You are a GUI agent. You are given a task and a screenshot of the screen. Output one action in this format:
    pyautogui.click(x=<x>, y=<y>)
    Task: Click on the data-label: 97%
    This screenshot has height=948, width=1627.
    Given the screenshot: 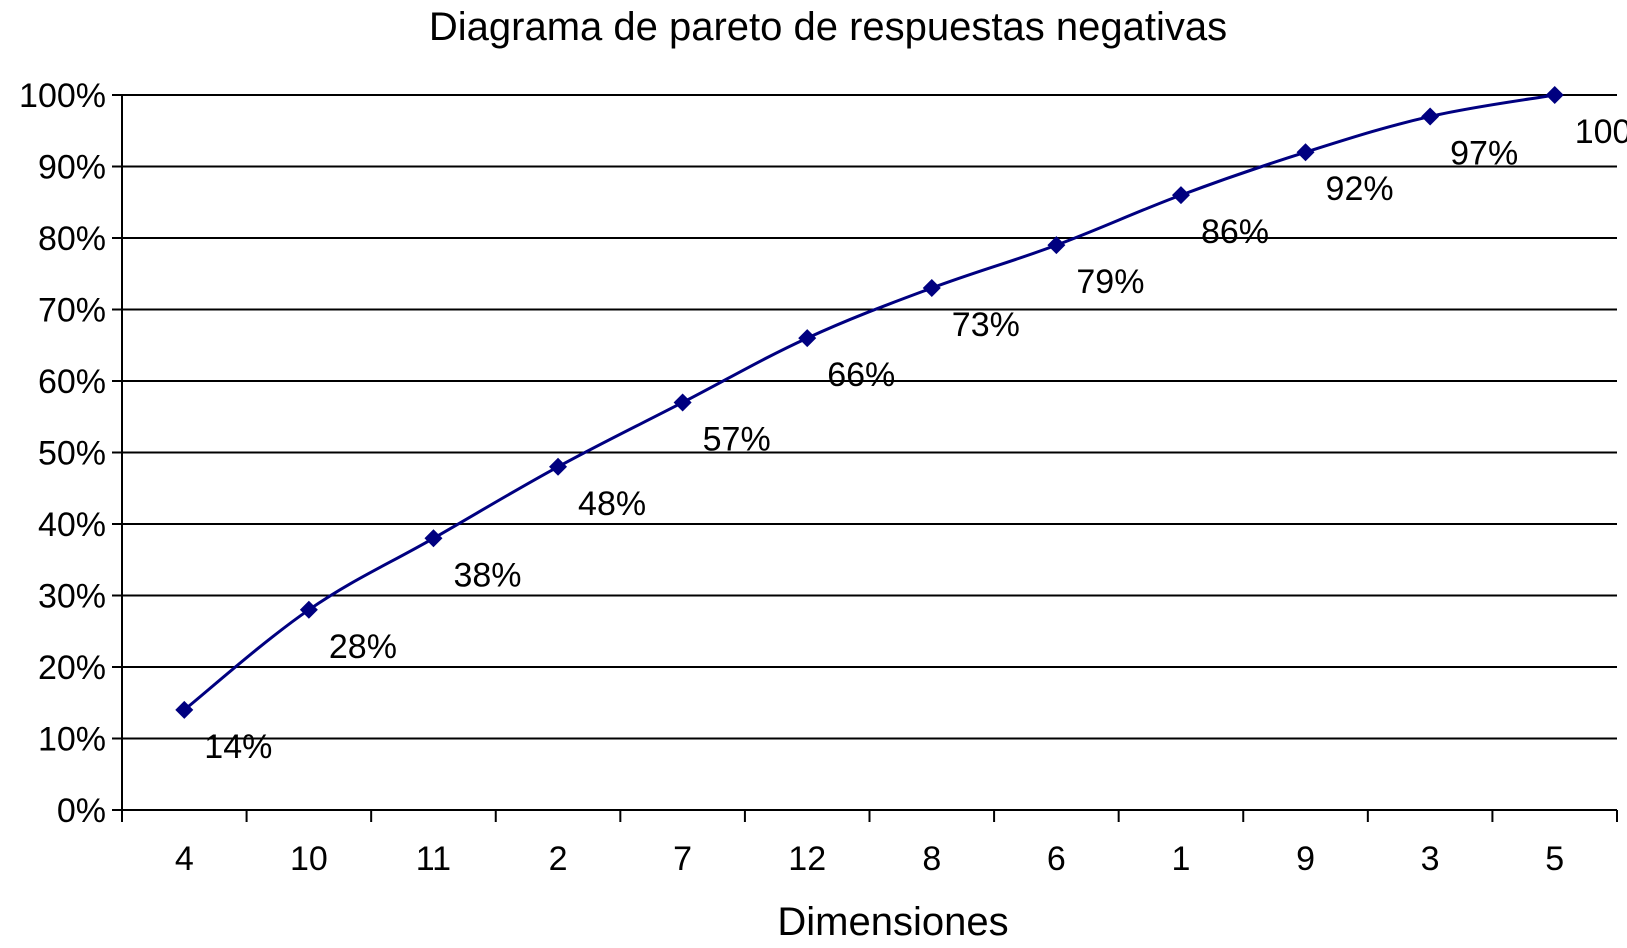 What is the action you would take?
    pyautogui.click(x=1484, y=153)
    